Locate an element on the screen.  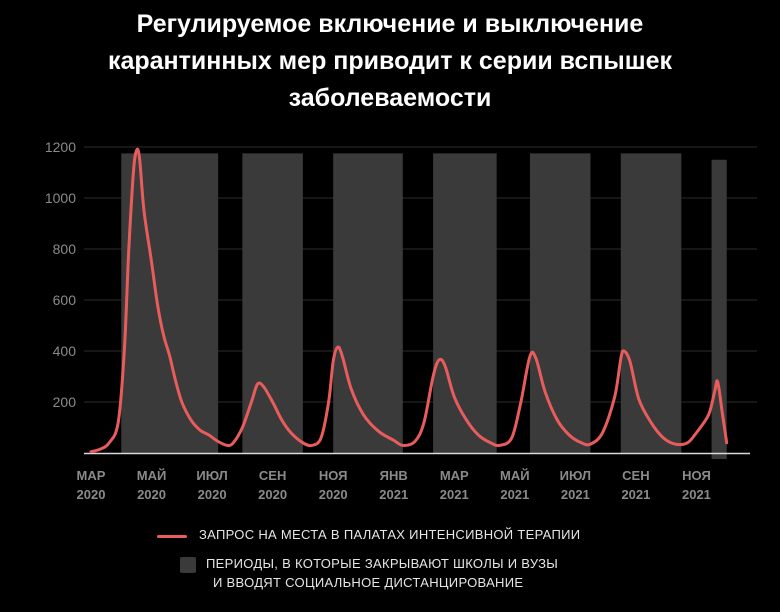
legend-shade-swatch is located at coordinates (188, 565).